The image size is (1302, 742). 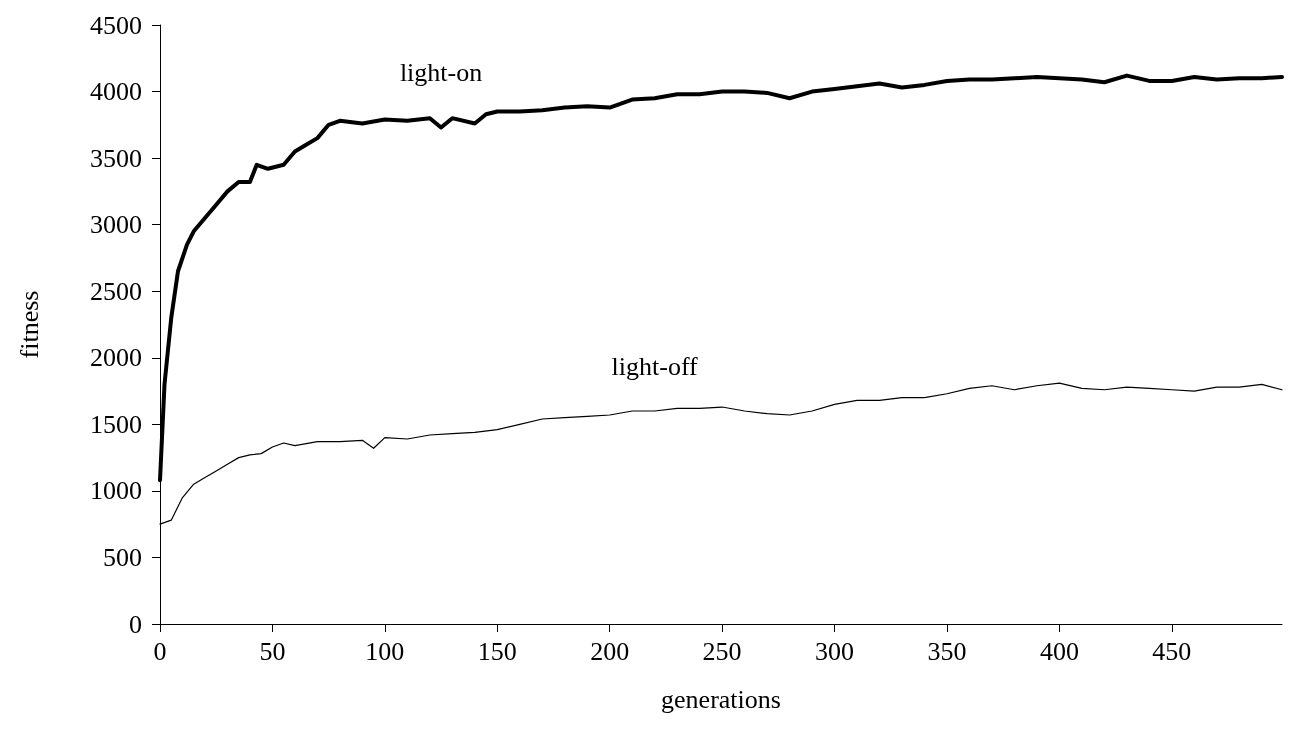 I want to click on y-tick-label: 0, so click(x=135, y=624).